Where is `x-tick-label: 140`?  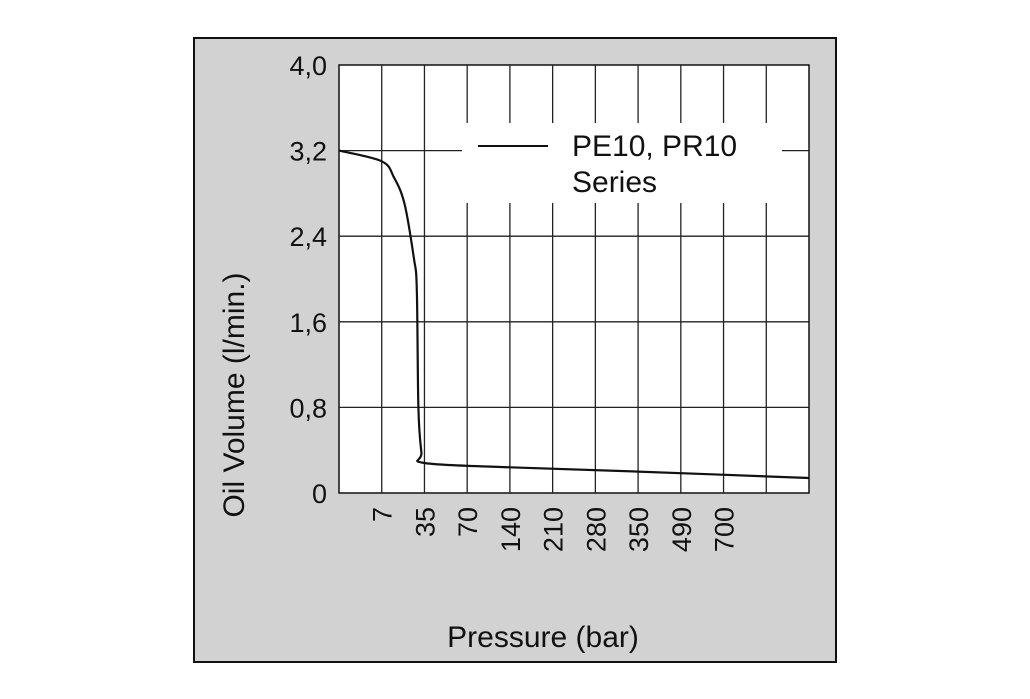 x-tick-label: 140 is located at coordinates (511, 529).